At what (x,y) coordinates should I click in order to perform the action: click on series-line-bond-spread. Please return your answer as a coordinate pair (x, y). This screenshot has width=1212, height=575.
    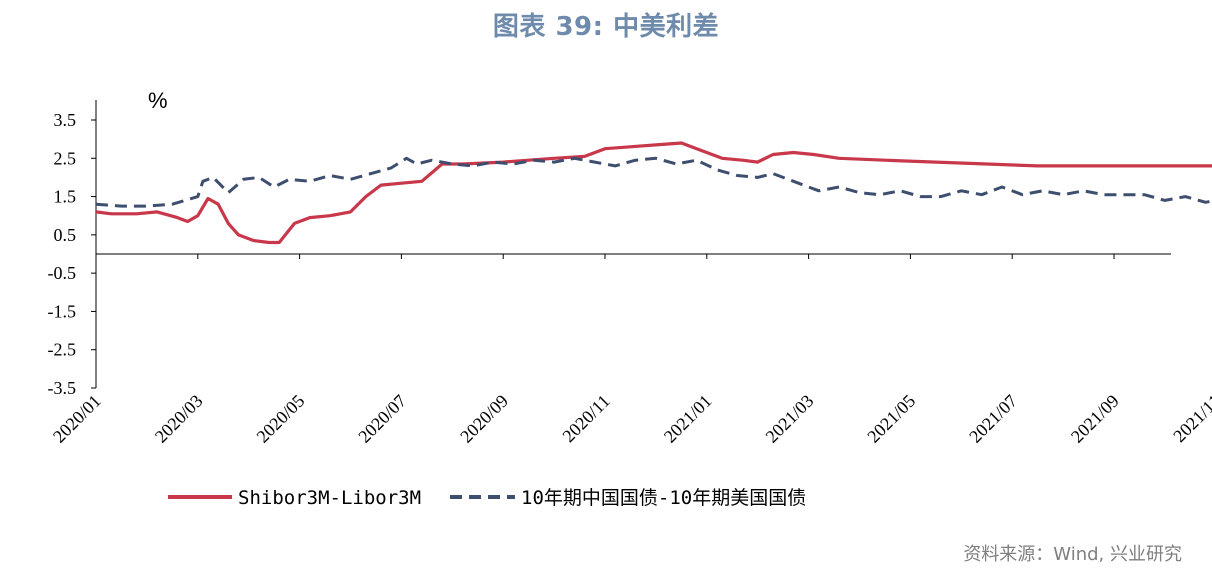
    Looking at the image, I should click on (653, 182).